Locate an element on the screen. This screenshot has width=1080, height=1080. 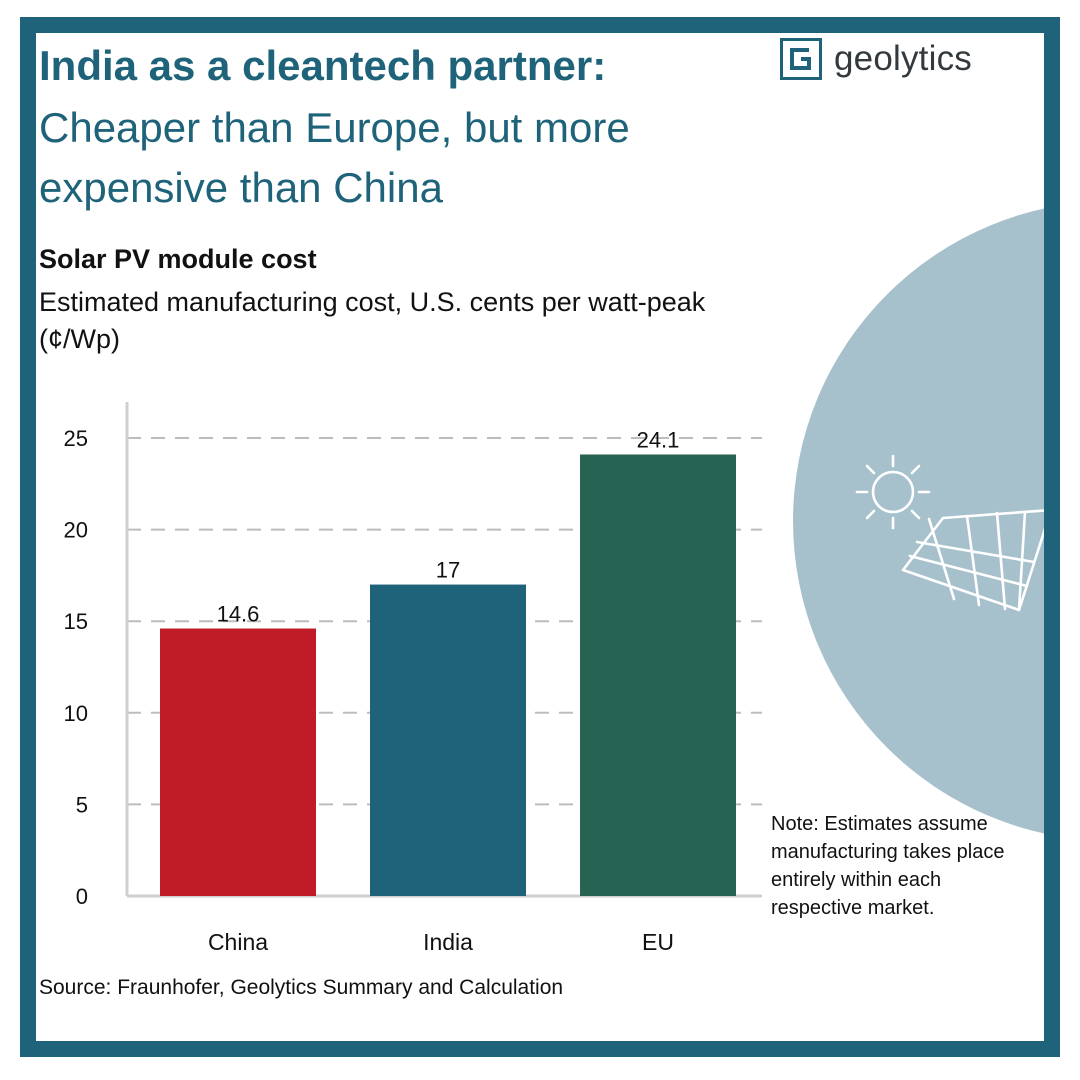
data-label: 24.1 is located at coordinates (658, 439).